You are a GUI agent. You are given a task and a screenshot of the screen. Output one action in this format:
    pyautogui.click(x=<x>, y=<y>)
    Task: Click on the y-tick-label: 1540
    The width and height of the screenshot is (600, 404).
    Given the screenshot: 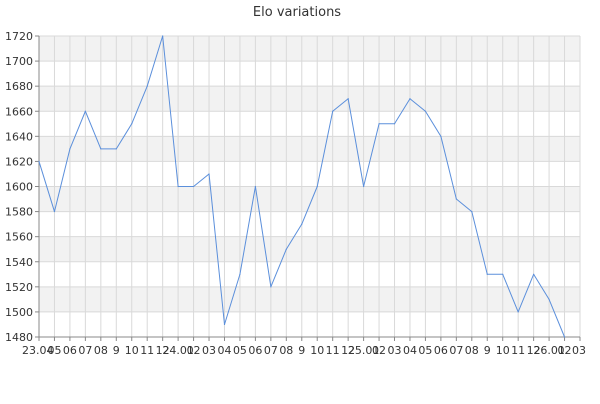 What is the action you would take?
    pyautogui.click(x=19, y=262)
    